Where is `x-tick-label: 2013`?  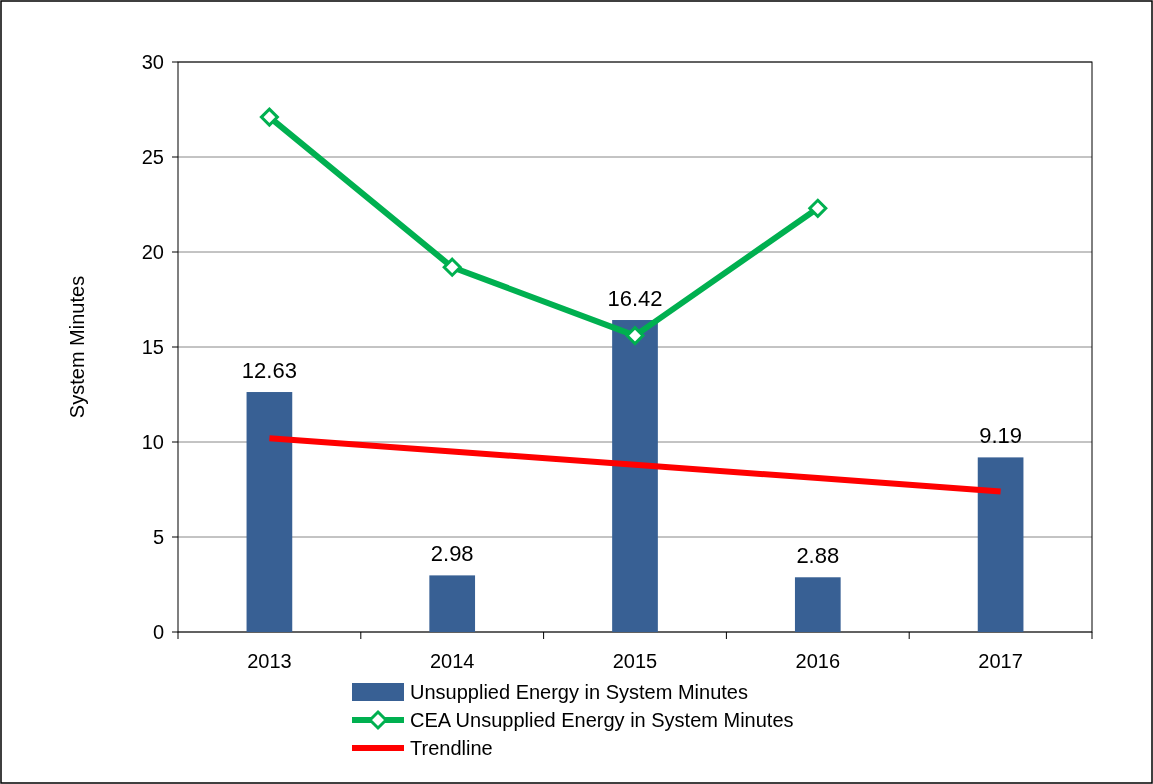 x-tick-label: 2013 is located at coordinates (269, 661).